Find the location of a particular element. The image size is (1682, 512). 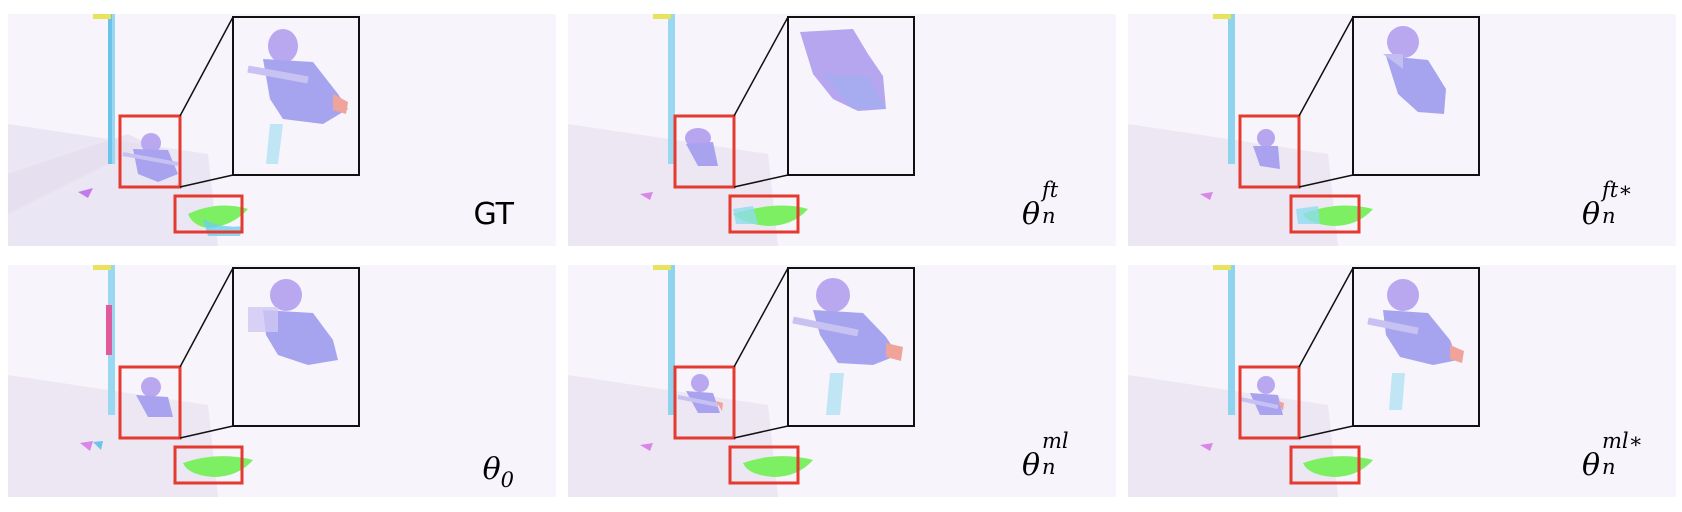

panel-theta-n-ml-star: θ ml∗ n is located at coordinates (1402, 381).